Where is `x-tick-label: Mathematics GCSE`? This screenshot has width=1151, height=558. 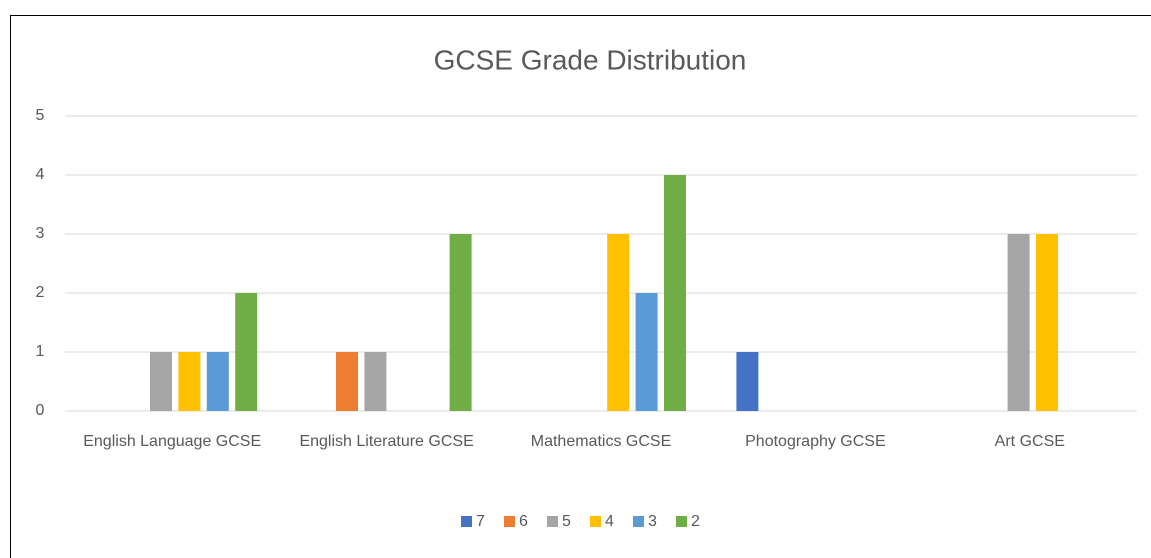 x-tick-label: Mathematics GCSE is located at coordinates (601, 441).